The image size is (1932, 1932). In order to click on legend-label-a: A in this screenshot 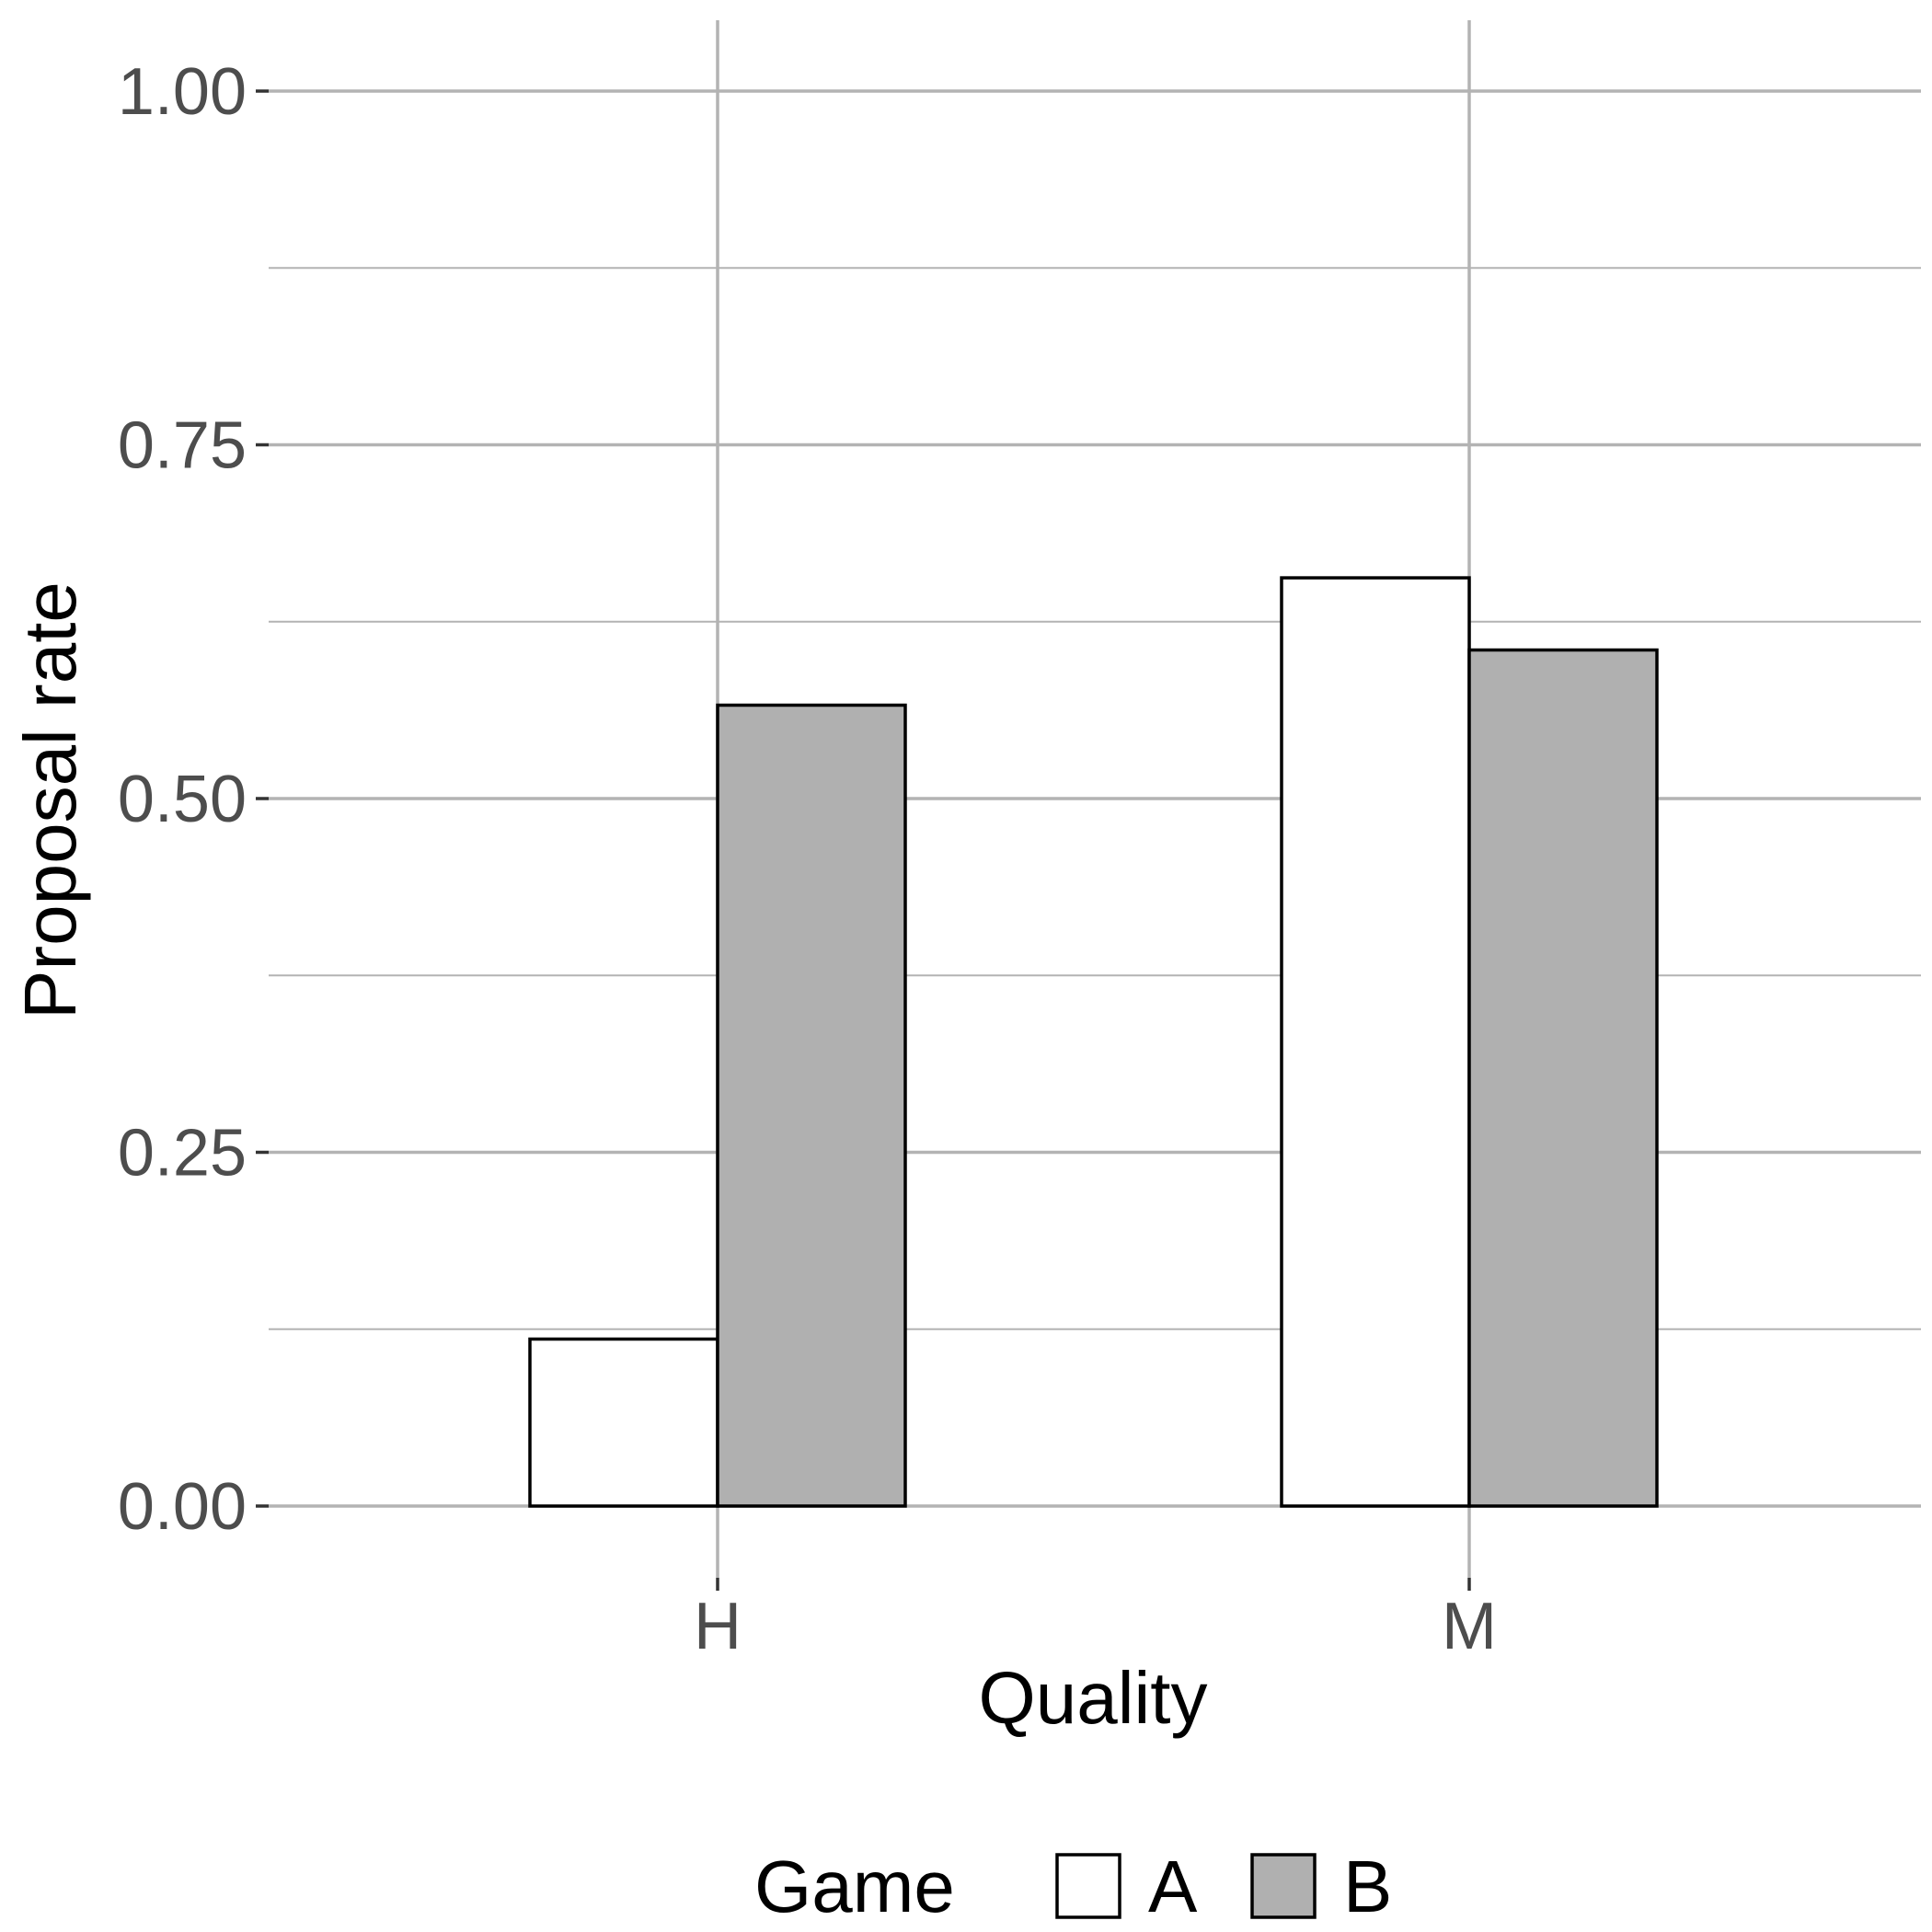, I will do `click(1173, 1886)`.